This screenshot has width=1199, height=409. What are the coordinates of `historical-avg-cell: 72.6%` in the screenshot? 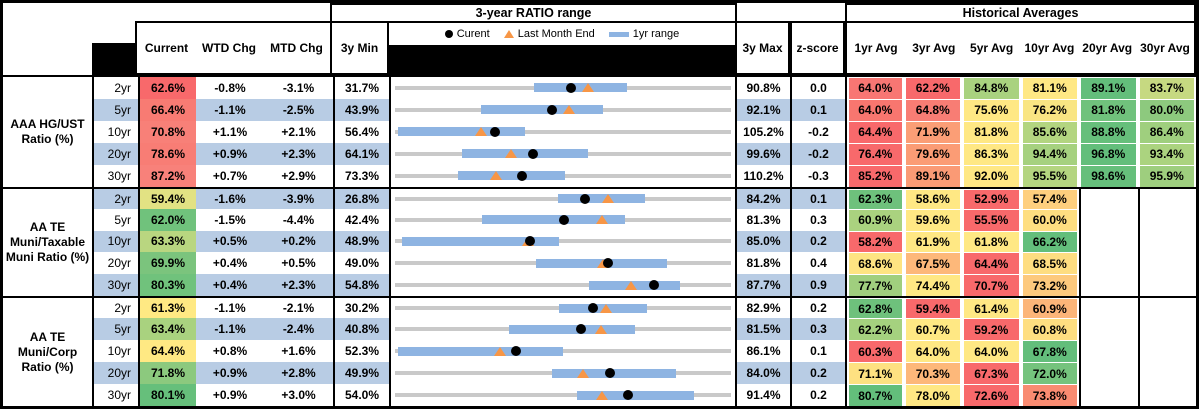 It's located at (991, 395).